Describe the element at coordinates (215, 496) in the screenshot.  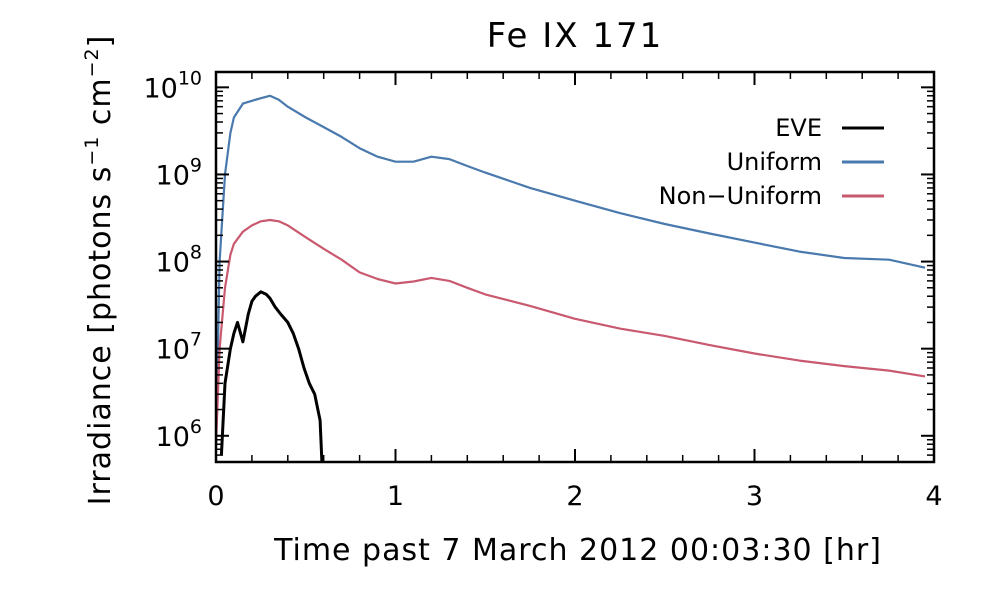
I see `x-tick-label: 0` at that location.